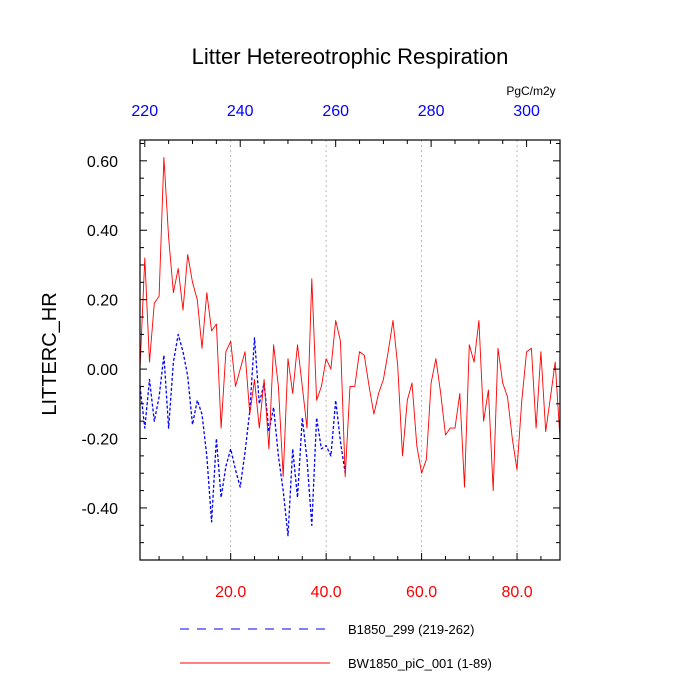 This screenshot has height=700, width=700. I want to click on legend-label-b1850: B1850_299 (219-262), so click(411, 629).